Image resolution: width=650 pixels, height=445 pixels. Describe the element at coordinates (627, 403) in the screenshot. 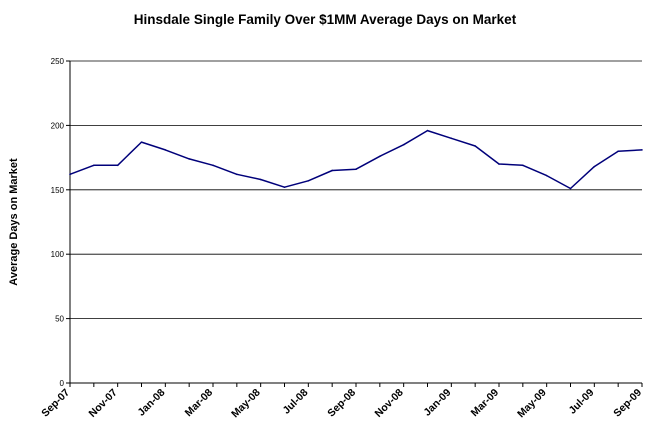

I see `x-tick-label: Sep-09` at that location.